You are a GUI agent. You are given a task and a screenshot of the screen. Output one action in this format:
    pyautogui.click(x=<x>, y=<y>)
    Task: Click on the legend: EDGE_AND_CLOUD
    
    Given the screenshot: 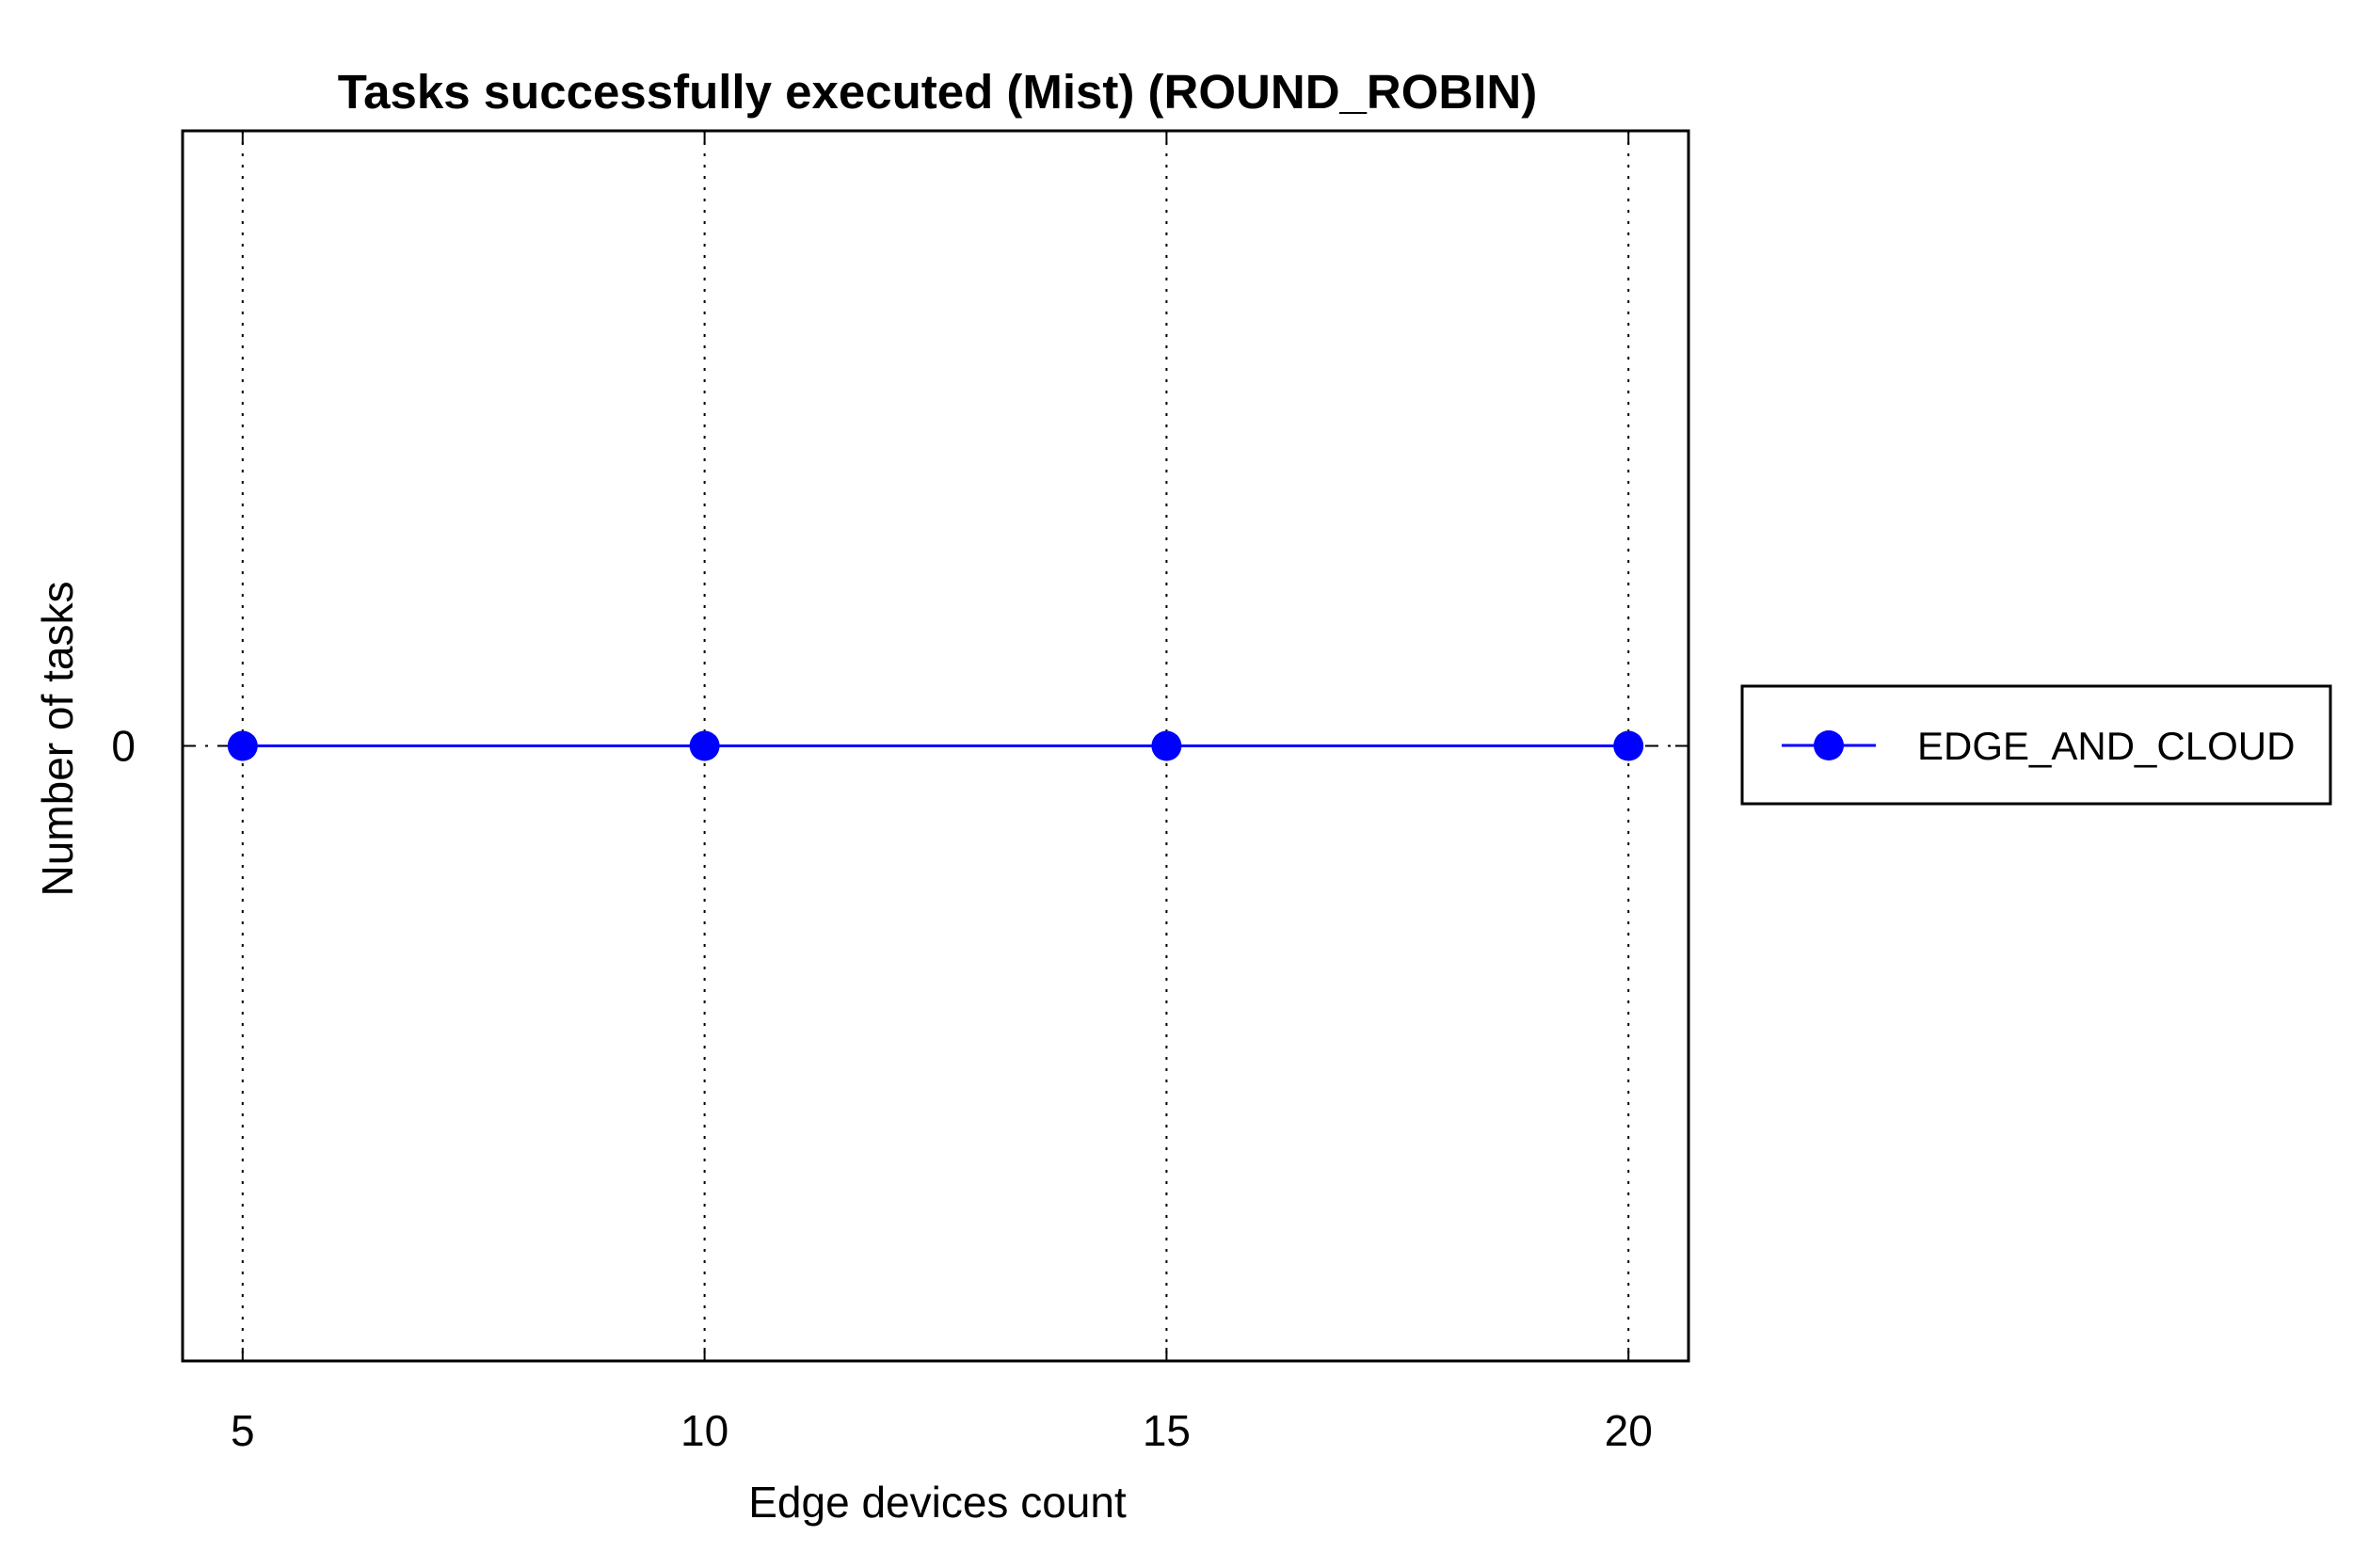 What is the action you would take?
    pyautogui.click(x=2036, y=745)
    